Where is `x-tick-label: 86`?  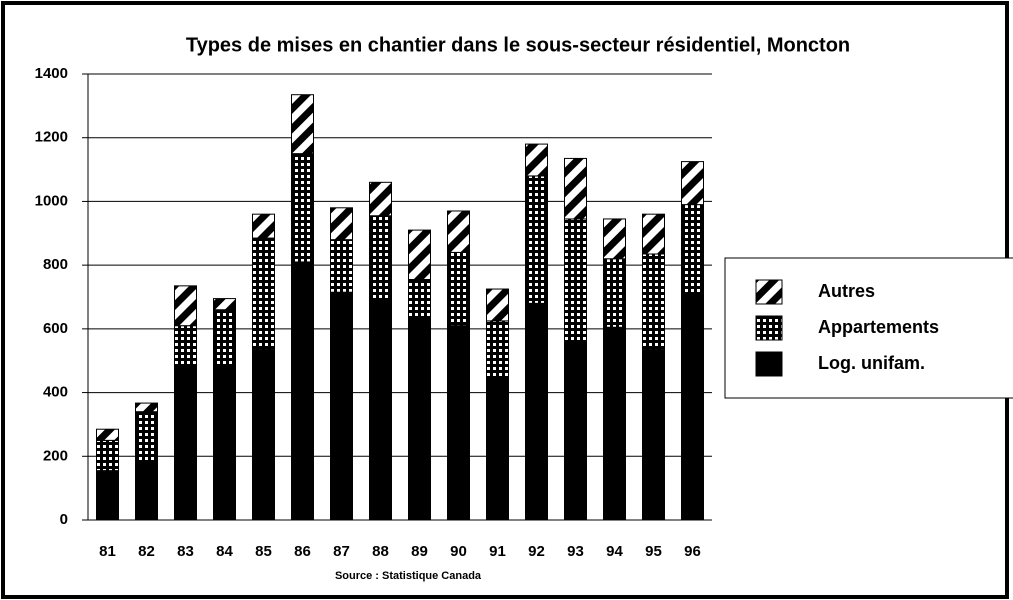
x-tick-label: 86 is located at coordinates (302, 551).